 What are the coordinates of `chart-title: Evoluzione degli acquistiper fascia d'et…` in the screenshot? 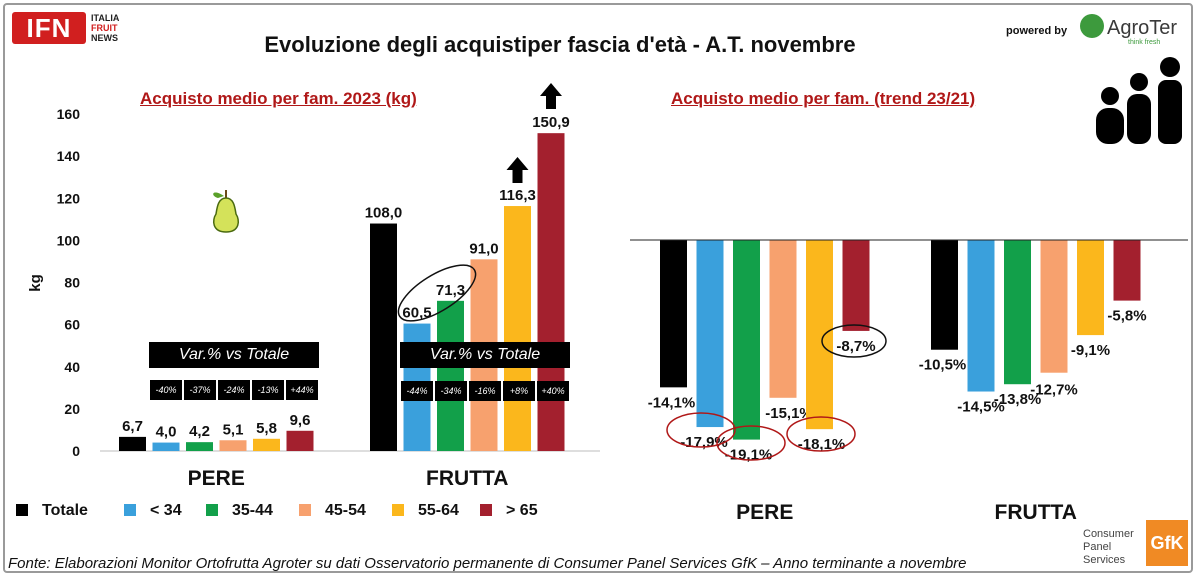 It's located at (560, 44).